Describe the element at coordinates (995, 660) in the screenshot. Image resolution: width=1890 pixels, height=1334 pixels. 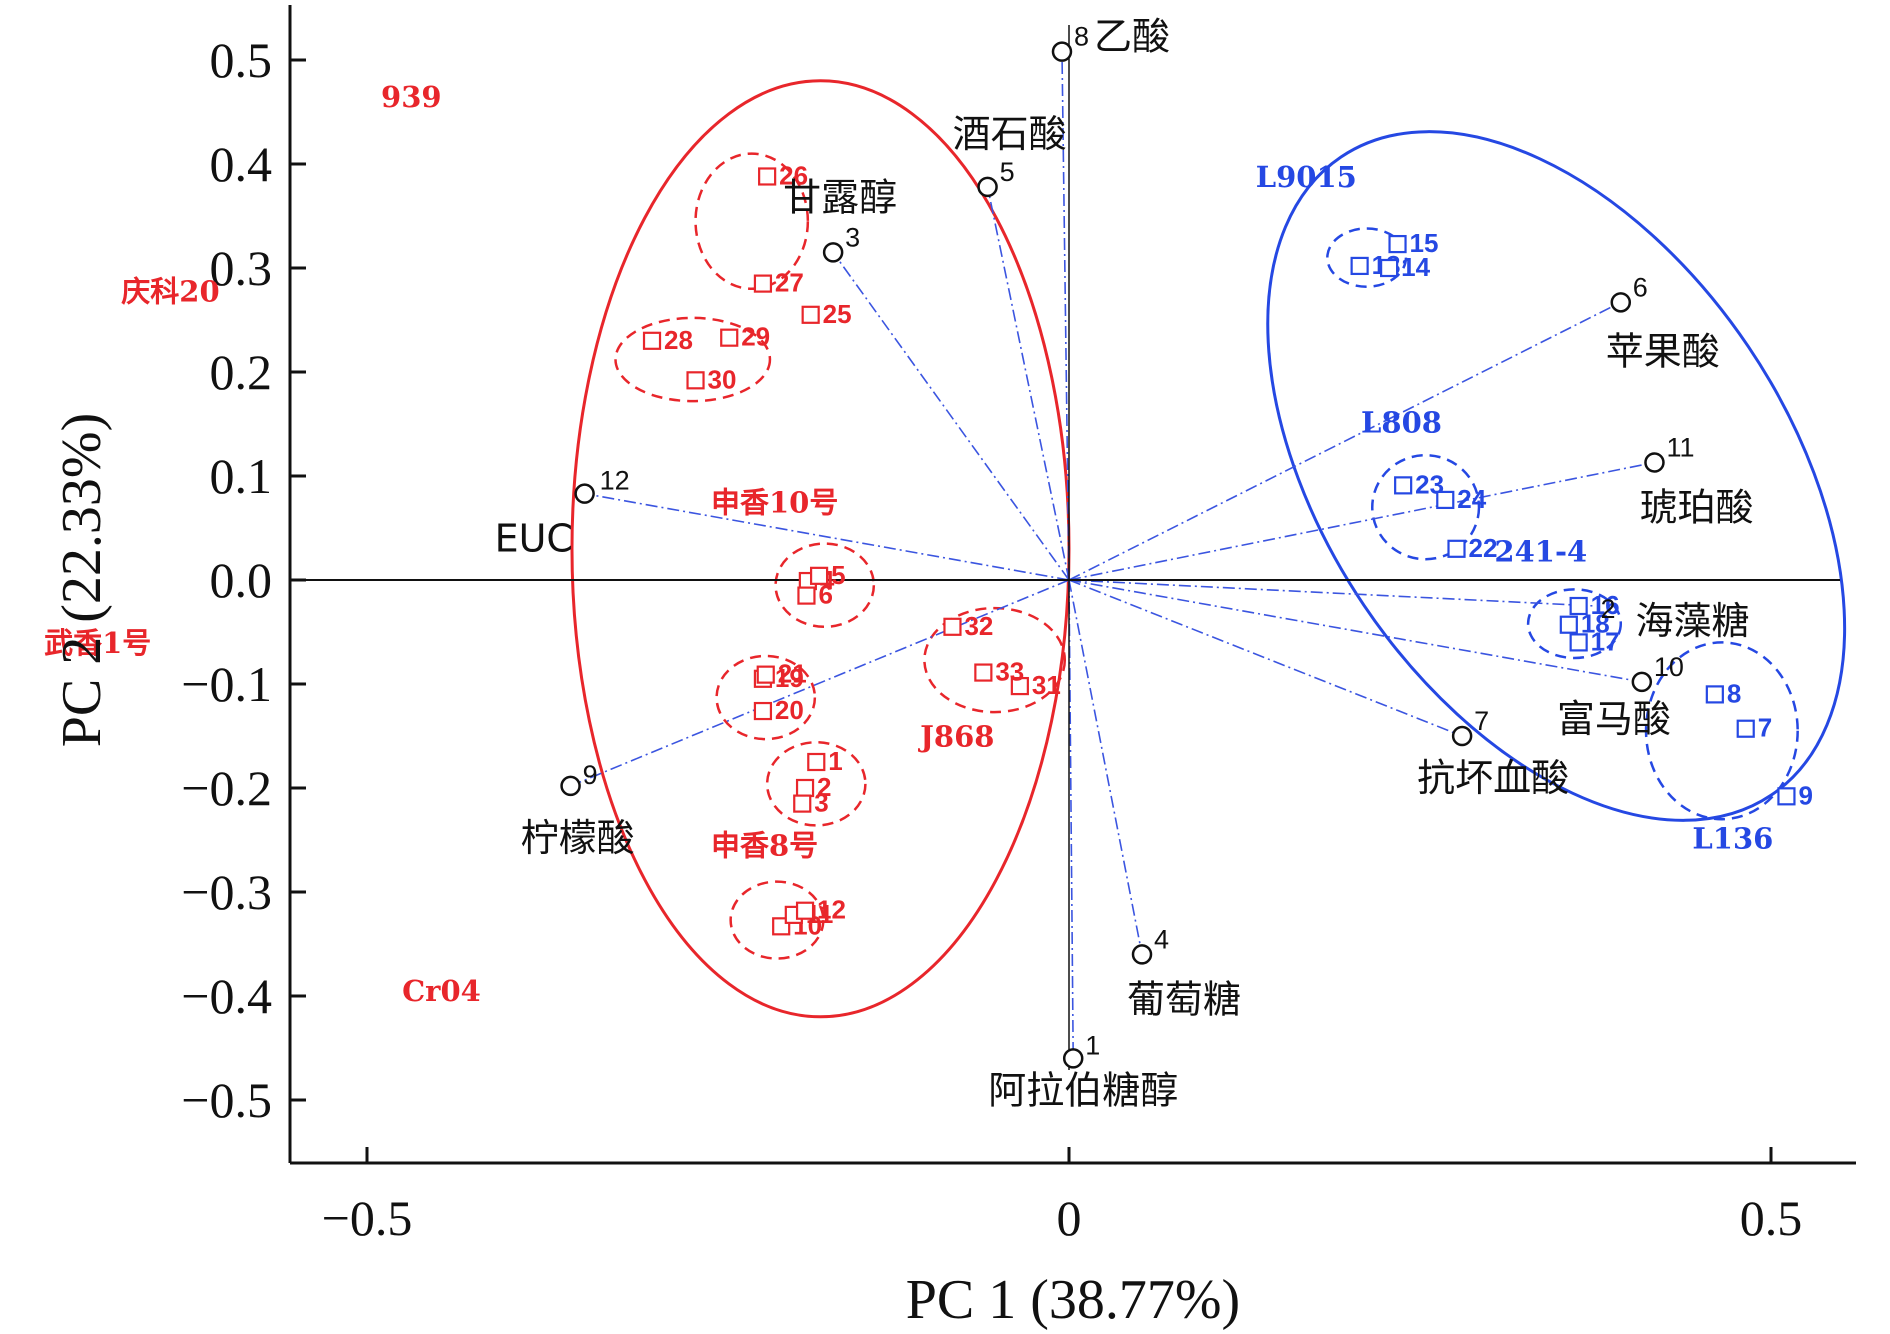
I see `group-ellipse-J868` at that location.